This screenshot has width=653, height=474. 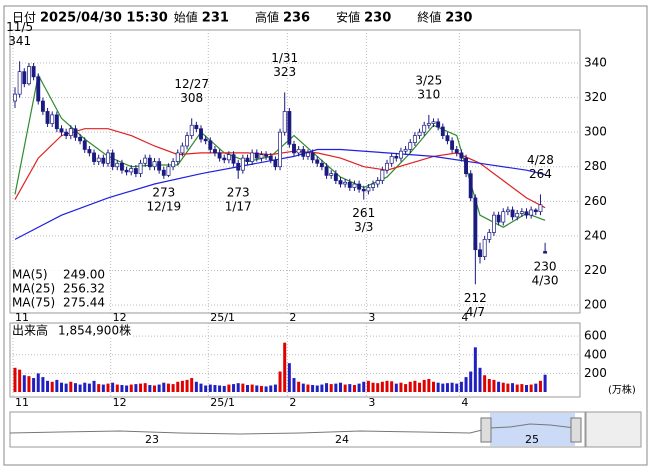 What do you see at coordinates (475, 298) in the screenshot?
I see `annotation-value: 212` at bounding box center [475, 298].